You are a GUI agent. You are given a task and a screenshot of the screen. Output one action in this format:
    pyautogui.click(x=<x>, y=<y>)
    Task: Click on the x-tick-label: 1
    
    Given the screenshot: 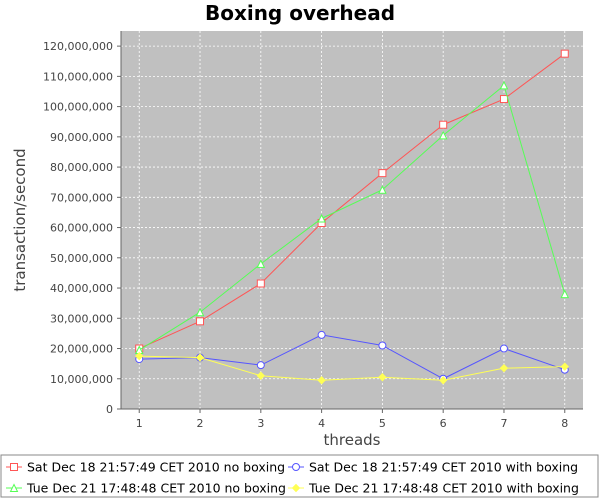 What is the action you would take?
    pyautogui.click(x=139, y=423)
    